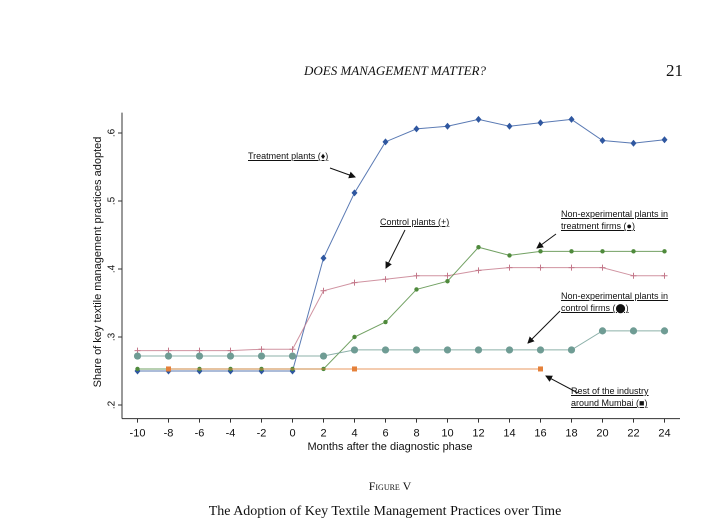 The width and height of the screenshot is (718, 525). What do you see at coordinates (602, 434) in the screenshot?
I see `x-tick-label: 20` at bounding box center [602, 434].